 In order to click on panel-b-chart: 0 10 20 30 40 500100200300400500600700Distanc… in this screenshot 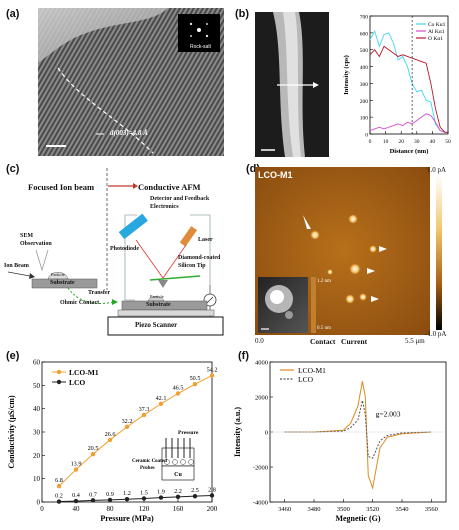, I will do `click(397, 85)`.